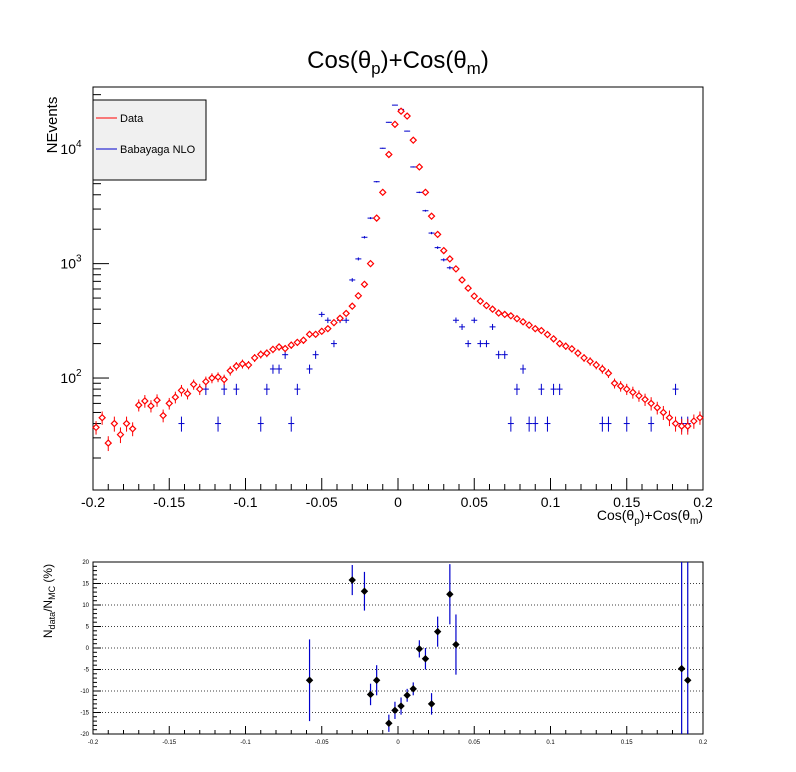 Image resolution: width=796 pixels, height=772 pixels. What do you see at coordinates (398, 743) in the screenshot?
I see `ratio-x-tick-label: 0` at bounding box center [398, 743].